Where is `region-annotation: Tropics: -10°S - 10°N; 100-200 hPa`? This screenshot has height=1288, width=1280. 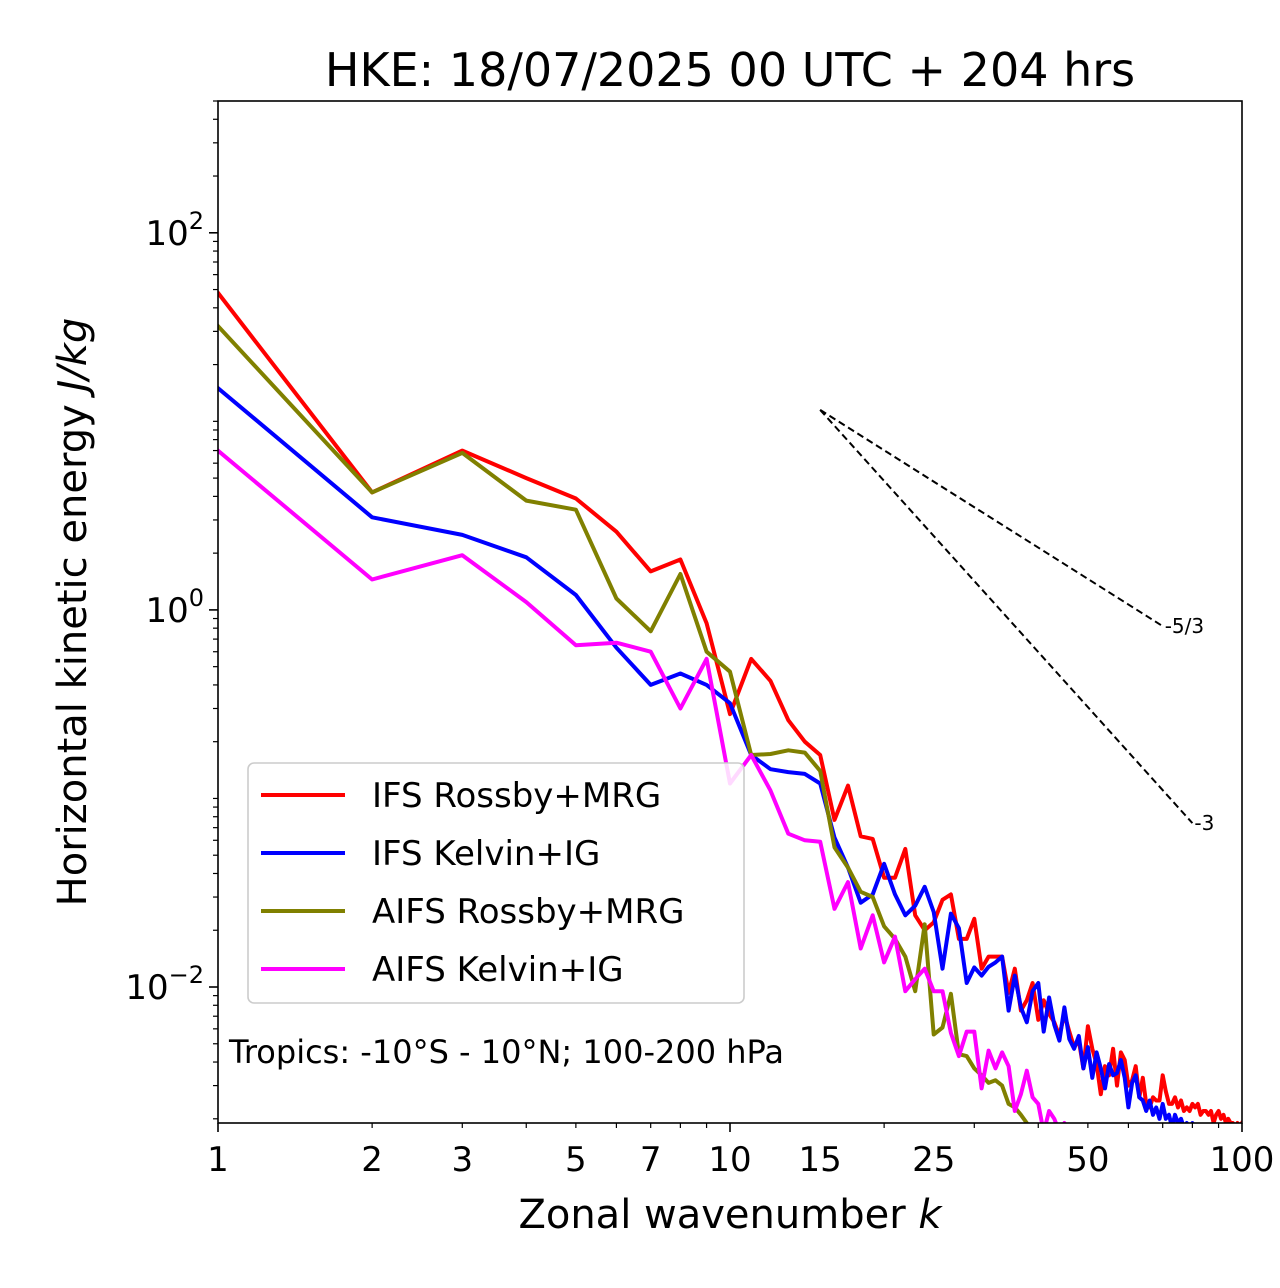
region-annotation: Tropics: -10°S - 10°N; 100-200 hPa is located at coordinates (506, 1052).